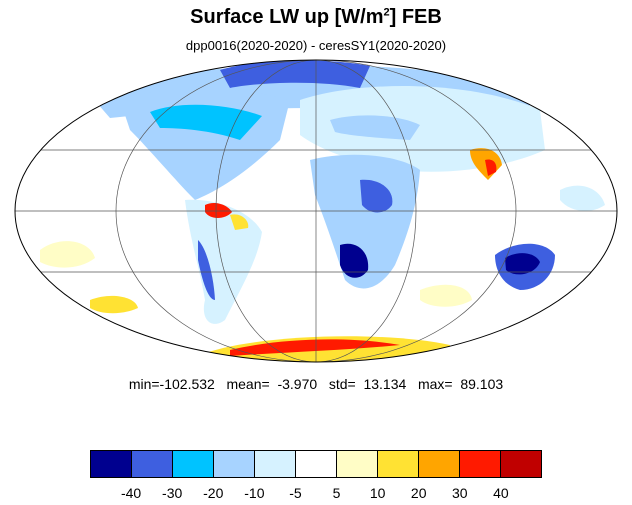 The image size is (632, 505). What do you see at coordinates (254, 493) in the screenshot?
I see `colorbar-label: -10` at bounding box center [254, 493].